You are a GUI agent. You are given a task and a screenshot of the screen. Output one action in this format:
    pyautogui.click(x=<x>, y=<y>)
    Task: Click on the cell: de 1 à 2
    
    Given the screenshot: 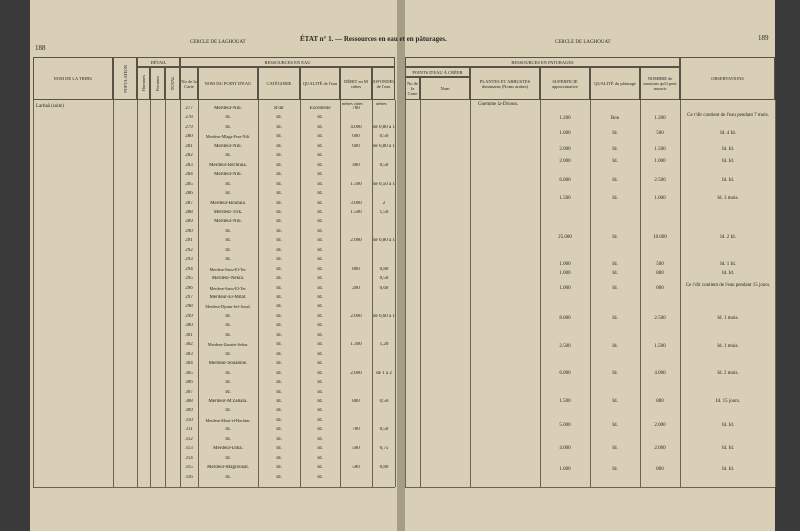 What is the action you would take?
    pyautogui.click(x=384, y=373)
    